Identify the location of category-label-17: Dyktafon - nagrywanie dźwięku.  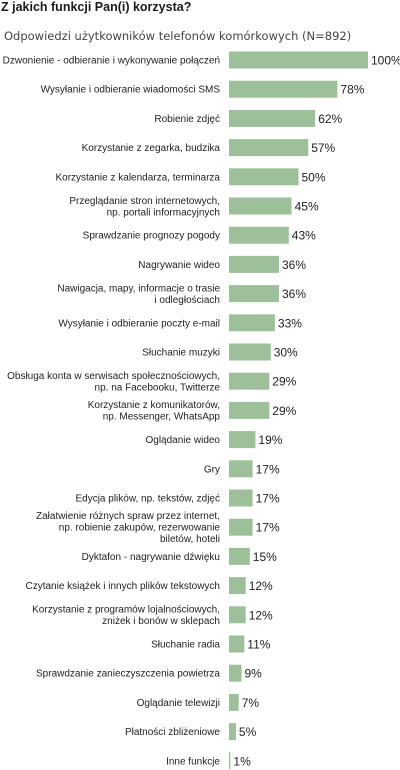
(151, 557).